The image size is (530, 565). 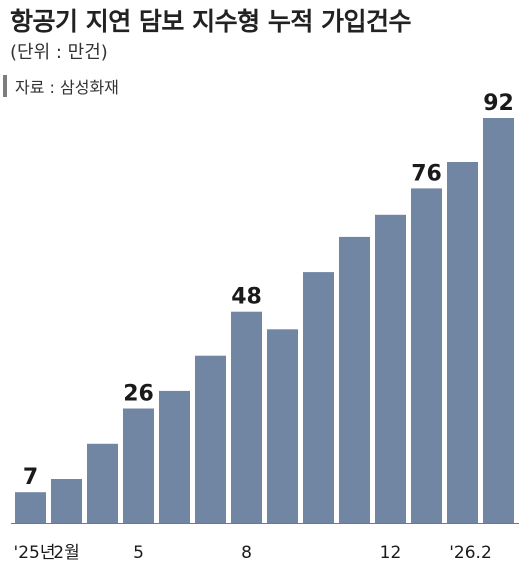 I want to click on chart-title: 항공기 지연 담보 지수형 누적 가입건수, so click(x=211, y=21).